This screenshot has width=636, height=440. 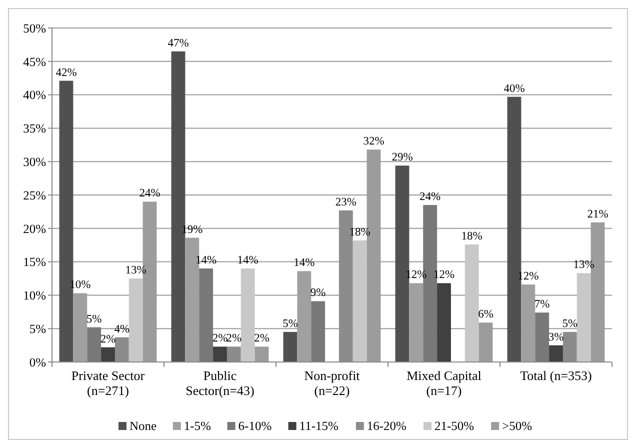 What do you see at coordinates (517, 426) in the screenshot?
I see `legend-label: >50%` at bounding box center [517, 426].